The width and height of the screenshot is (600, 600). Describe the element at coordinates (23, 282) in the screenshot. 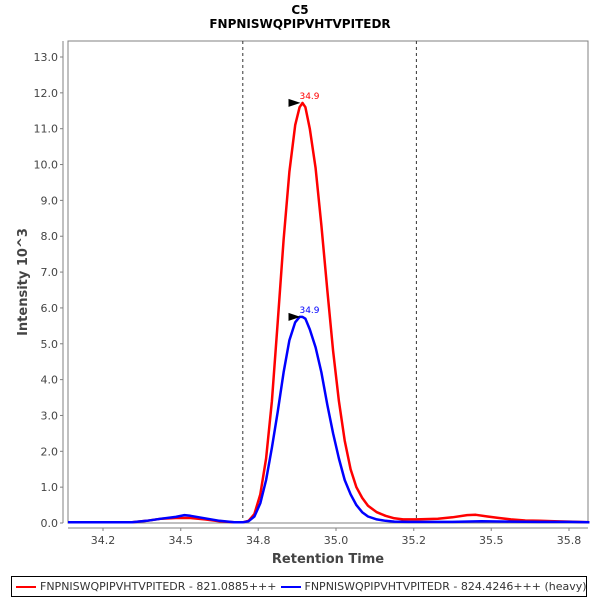

I see `y-axis-title: Intensity 10^3` at that location.